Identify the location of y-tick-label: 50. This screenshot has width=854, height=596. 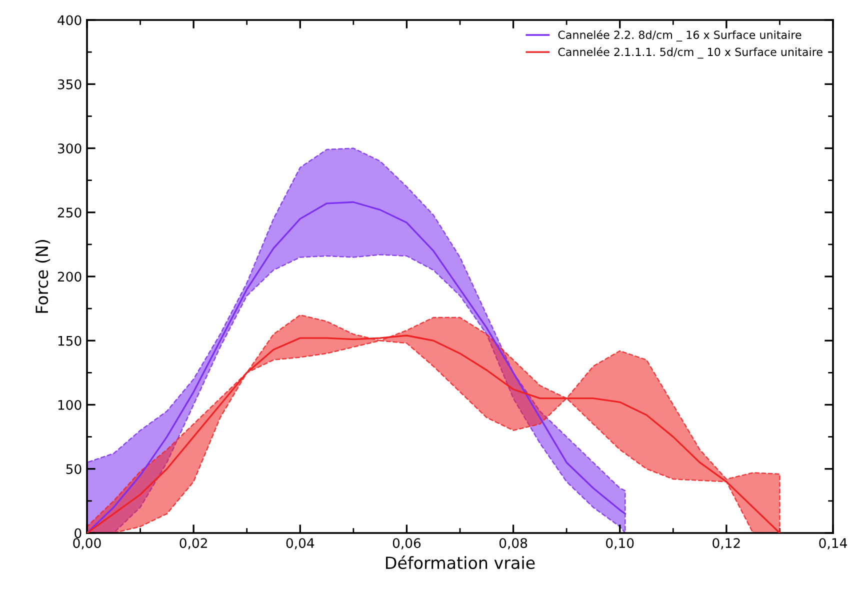
(74, 469).